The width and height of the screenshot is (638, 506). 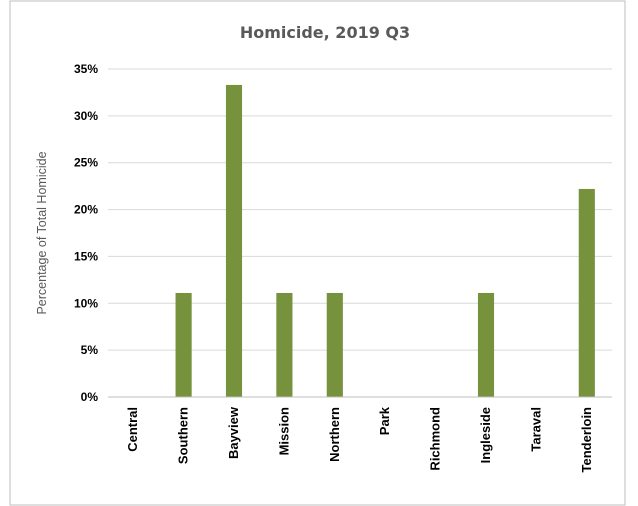 What do you see at coordinates (90, 397) in the screenshot?
I see `y-tick-label: 0%` at bounding box center [90, 397].